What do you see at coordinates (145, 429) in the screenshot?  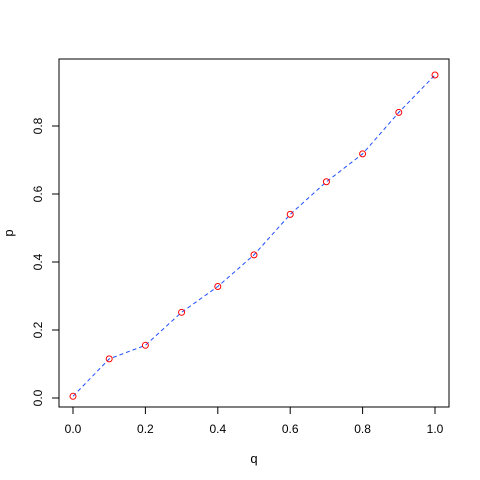 I see `x-tick-label: 0.2` at bounding box center [145, 429].